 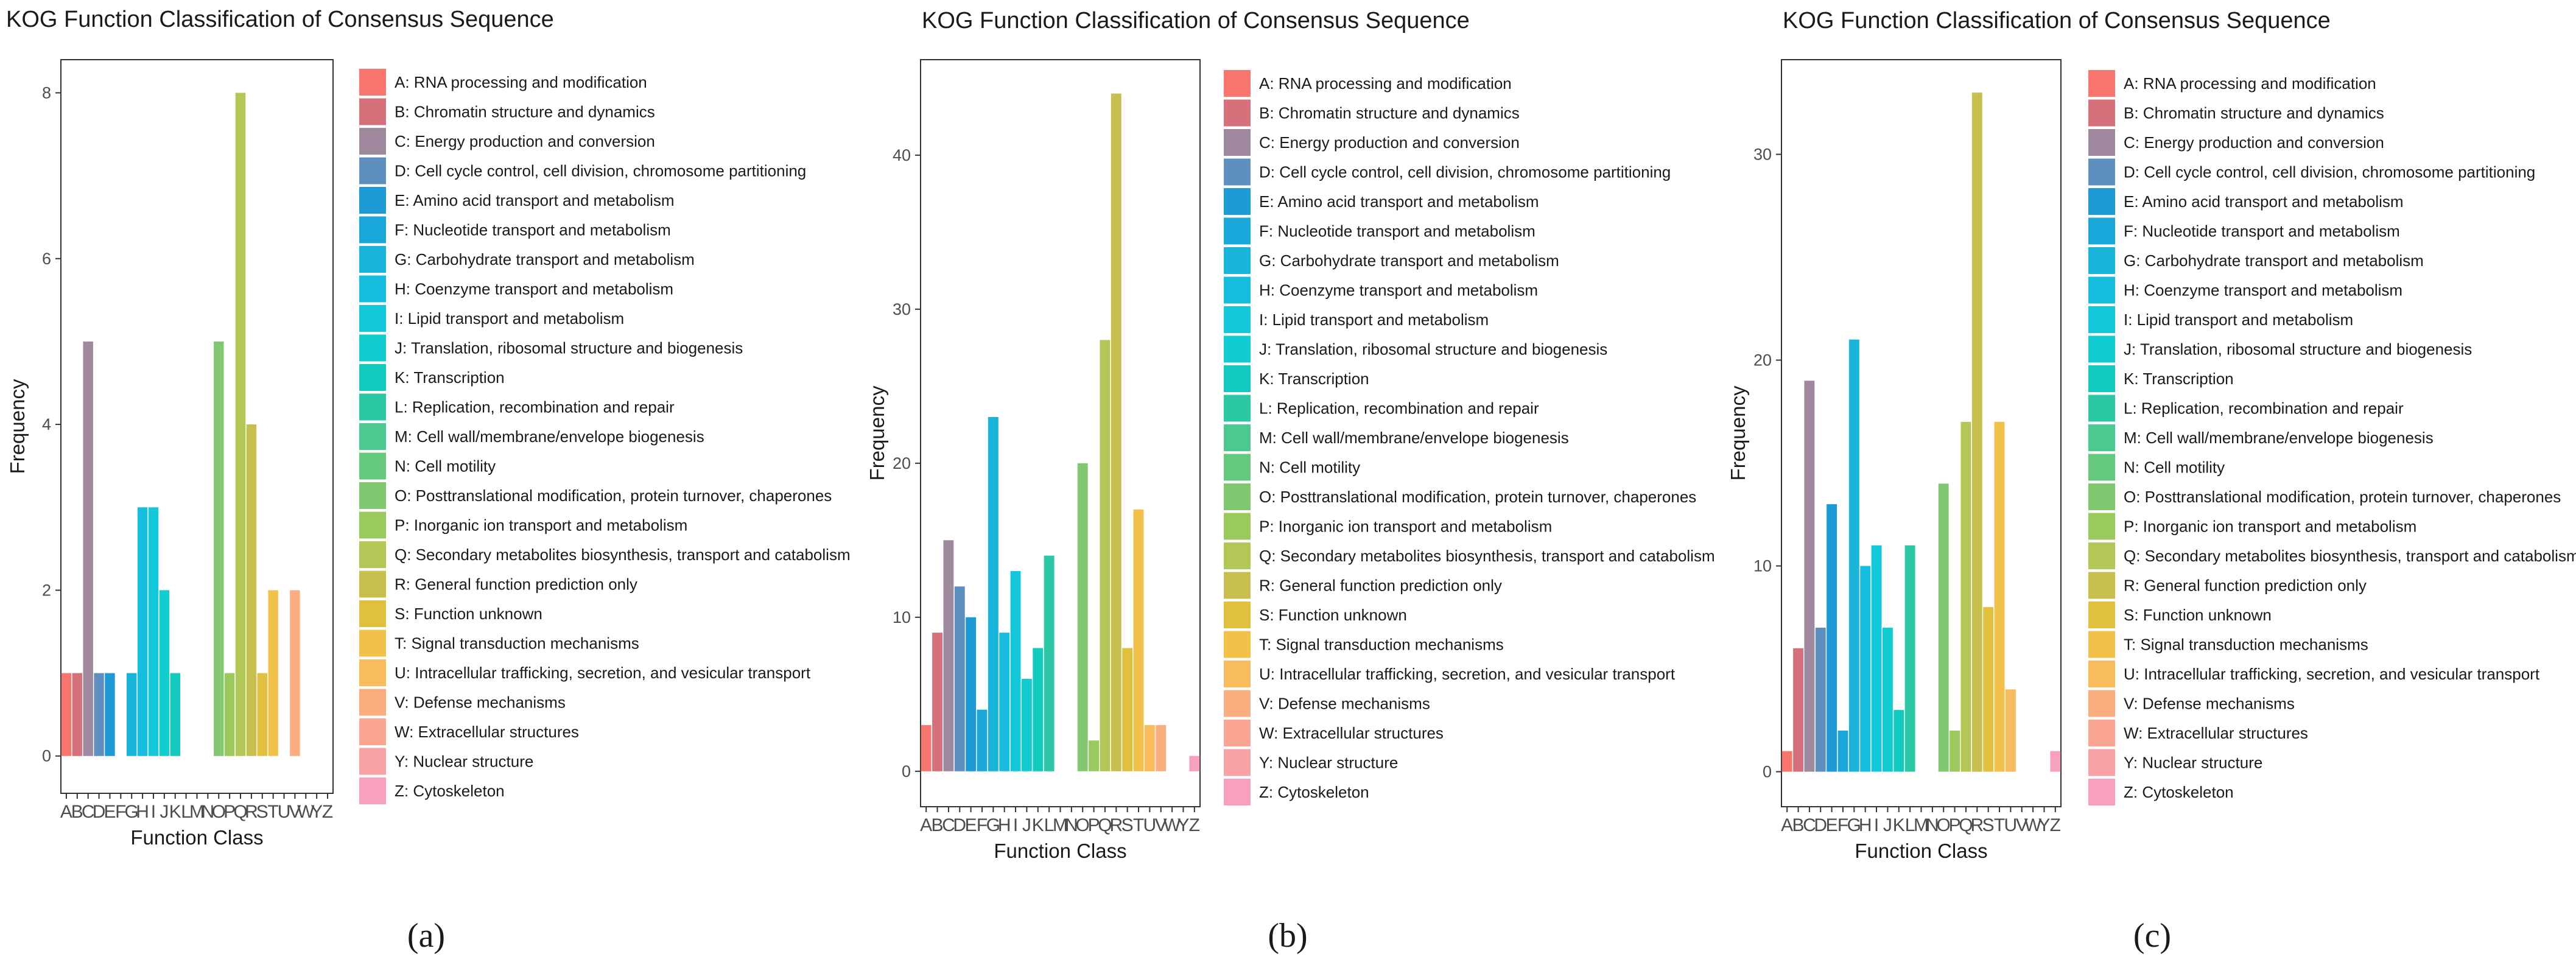 What do you see at coordinates (1832, 825) in the screenshot?
I see `x-tick-label: E` at bounding box center [1832, 825].